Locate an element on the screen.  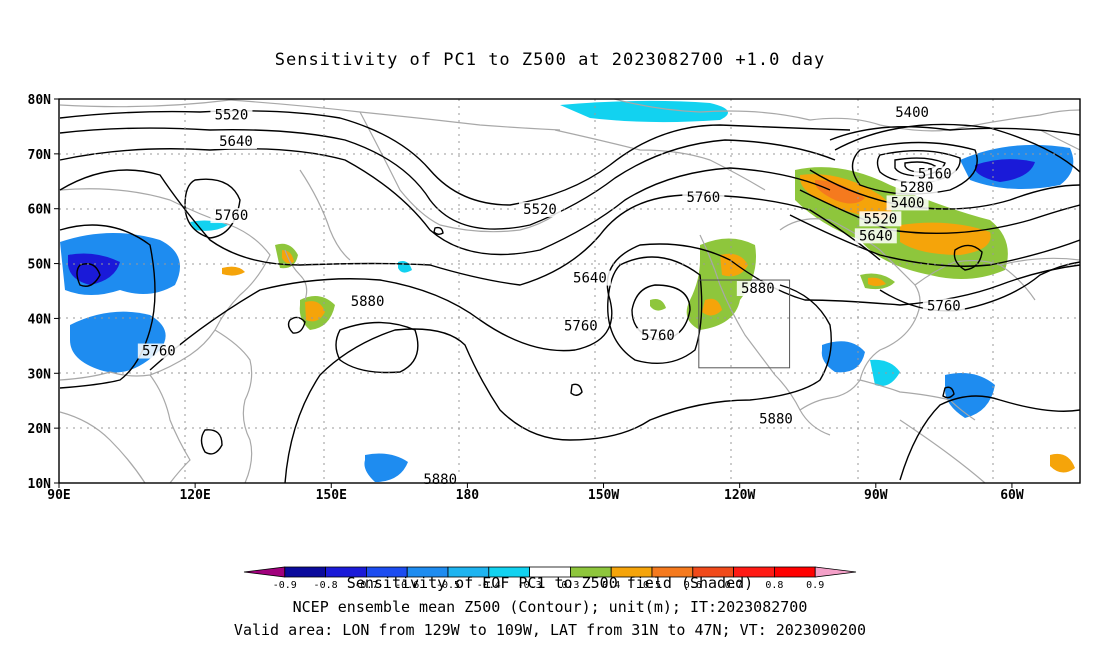
colorbar-level-label: 0.5 is located at coordinates (652, 585).